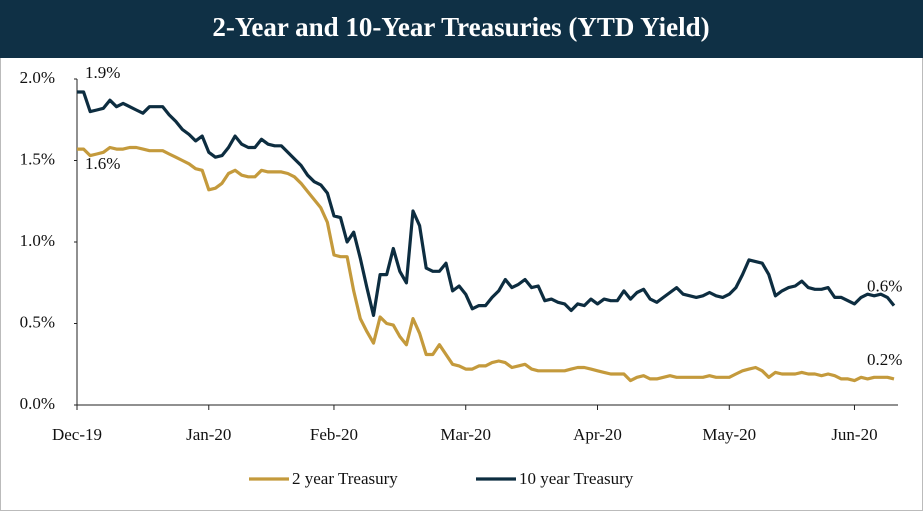 Image resolution: width=923 pixels, height=511 pixels. I want to click on data-label: 0.2%, so click(884, 359).